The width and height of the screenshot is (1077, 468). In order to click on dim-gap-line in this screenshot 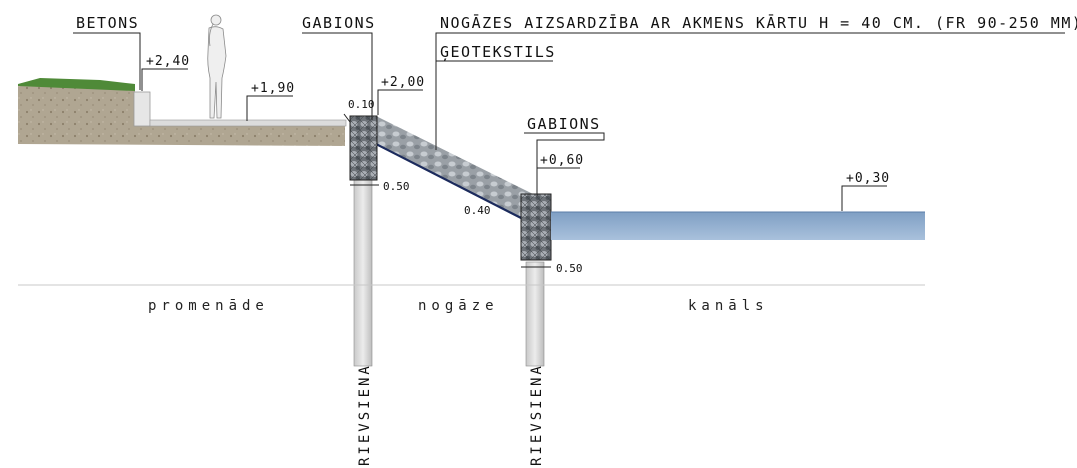, I will do `click(347, 118)`.